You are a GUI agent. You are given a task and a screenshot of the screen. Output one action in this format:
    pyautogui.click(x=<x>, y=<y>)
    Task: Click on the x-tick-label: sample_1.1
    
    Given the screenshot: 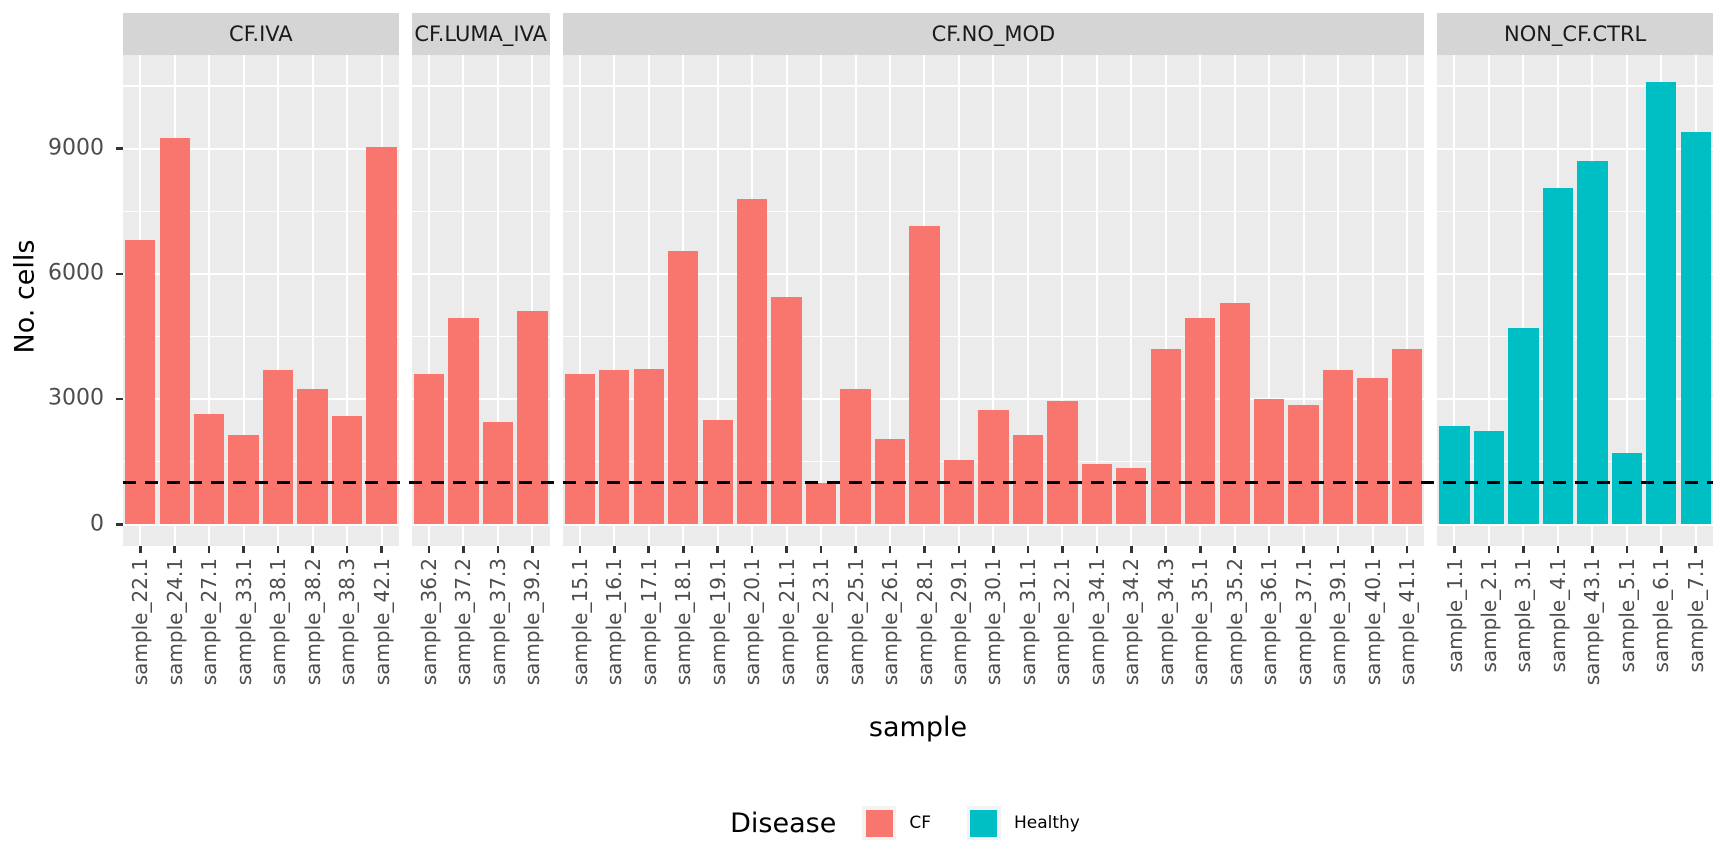 What is the action you would take?
    pyautogui.click(x=1454, y=615)
    